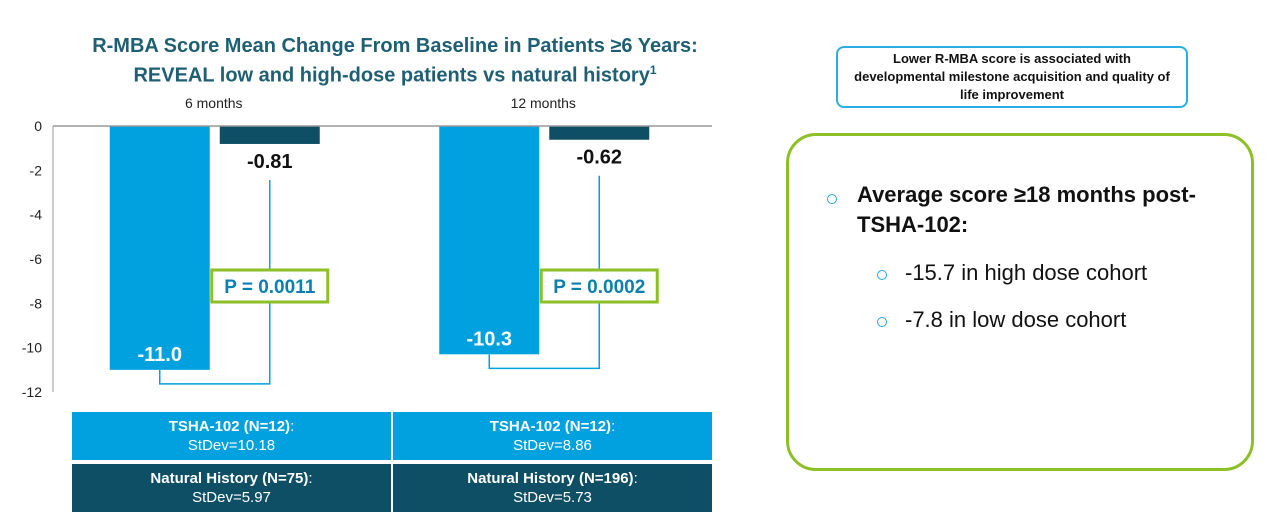 This screenshot has height=518, width=1276. Describe the element at coordinates (270, 162) in the screenshot. I see `bar-label-natural-history: -0.81` at that location.